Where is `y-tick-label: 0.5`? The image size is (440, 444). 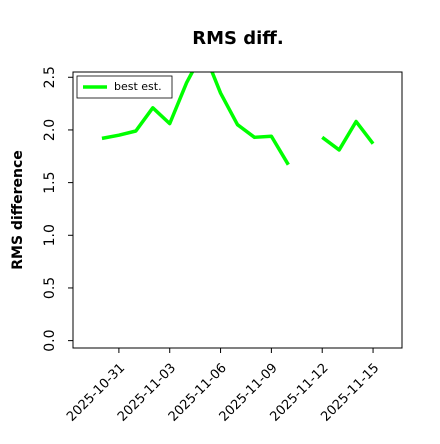 y-tick-label: 0.5 is located at coordinates (50, 288).